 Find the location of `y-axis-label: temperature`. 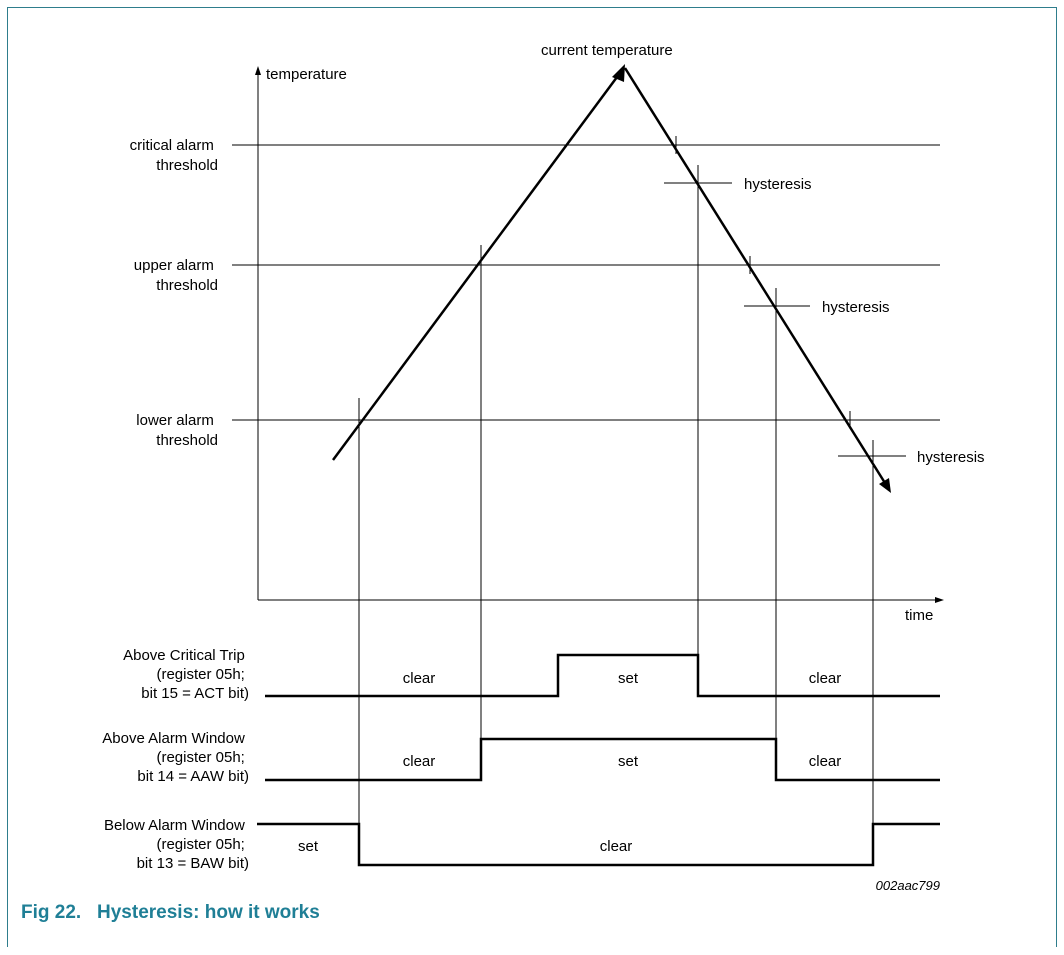

y-axis-label: temperature is located at coordinates (306, 74).